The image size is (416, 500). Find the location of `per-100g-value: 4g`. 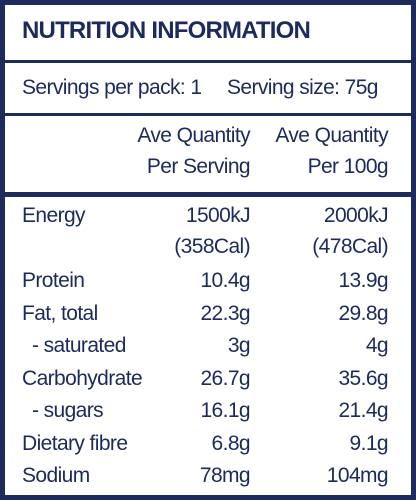

per-100g-value: 4g is located at coordinates (377, 345).